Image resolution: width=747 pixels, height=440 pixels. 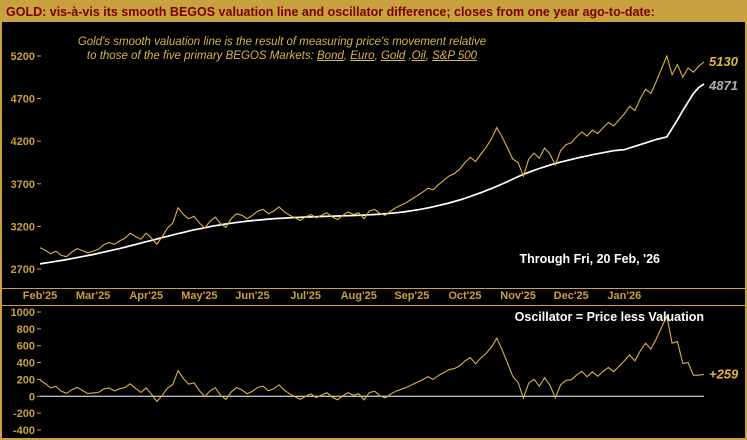 I want to click on x-axis-label: Nov'25, so click(x=518, y=296).